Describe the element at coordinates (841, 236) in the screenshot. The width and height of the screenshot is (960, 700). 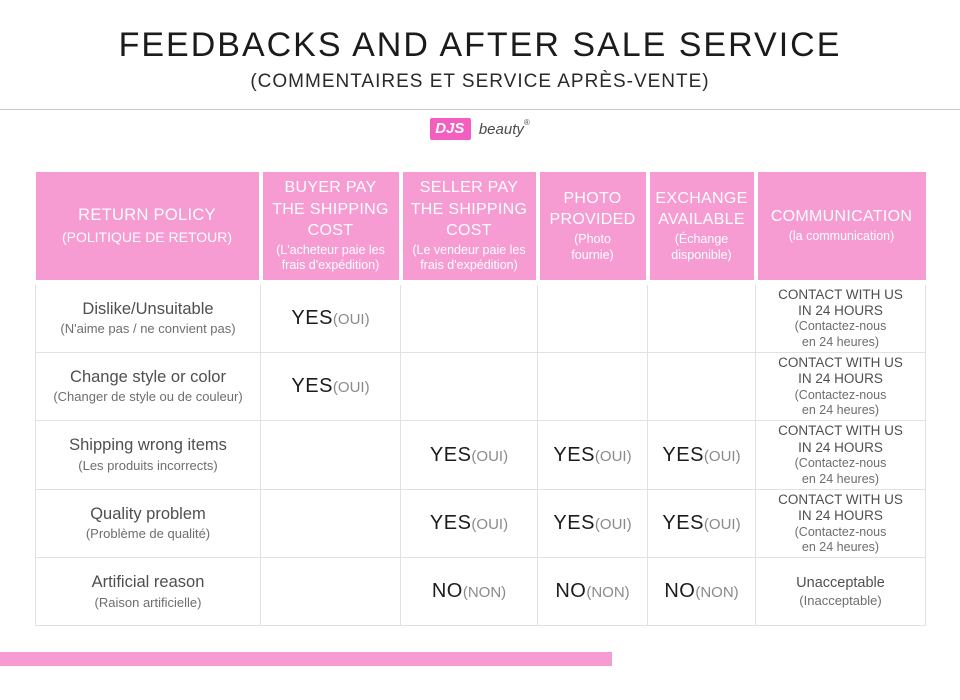
I see `column-subtitle: (la communication)` at that location.